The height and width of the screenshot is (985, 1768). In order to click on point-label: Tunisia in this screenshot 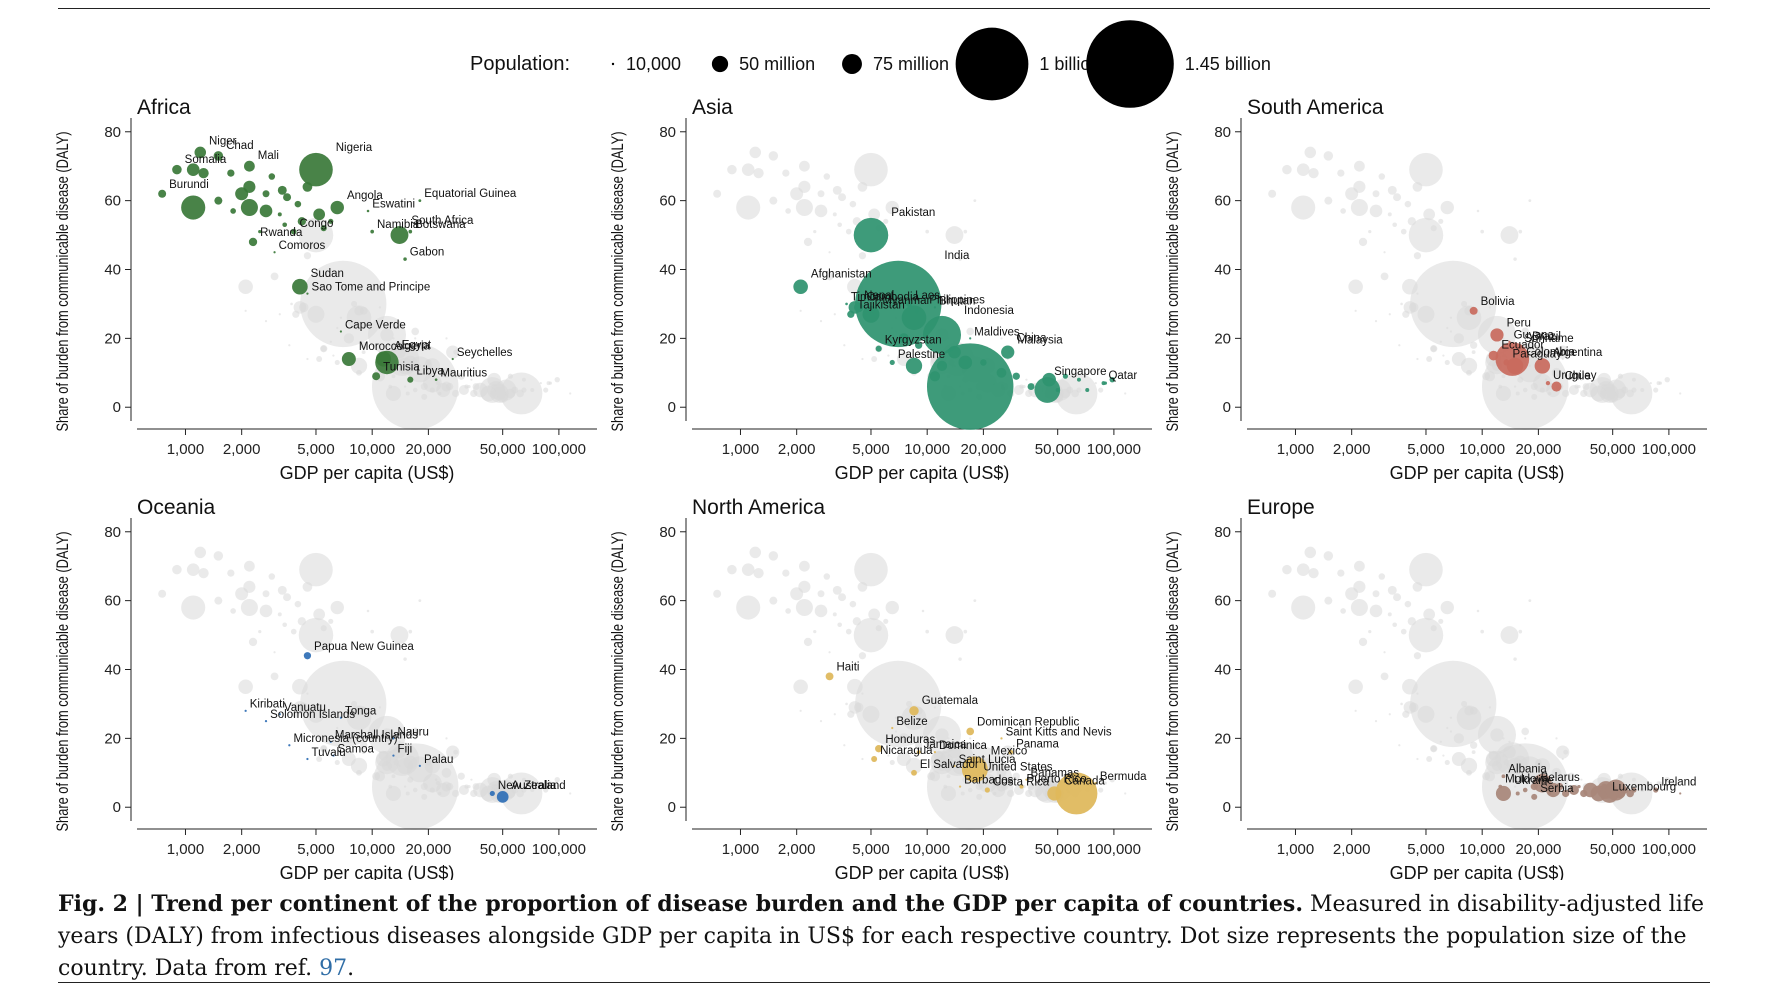, I will do `click(401, 367)`.